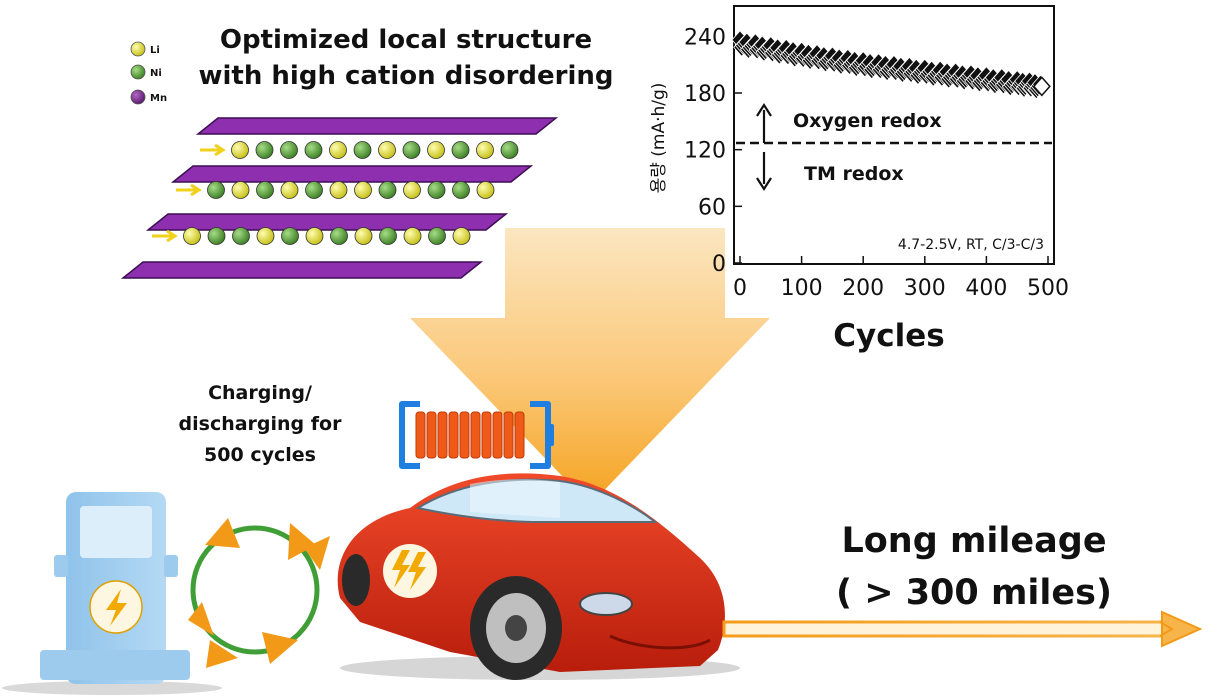 The image size is (1208, 698). Describe the element at coordinates (925, 288) in the screenshot. I see `x-tick-label: 300` at that location.